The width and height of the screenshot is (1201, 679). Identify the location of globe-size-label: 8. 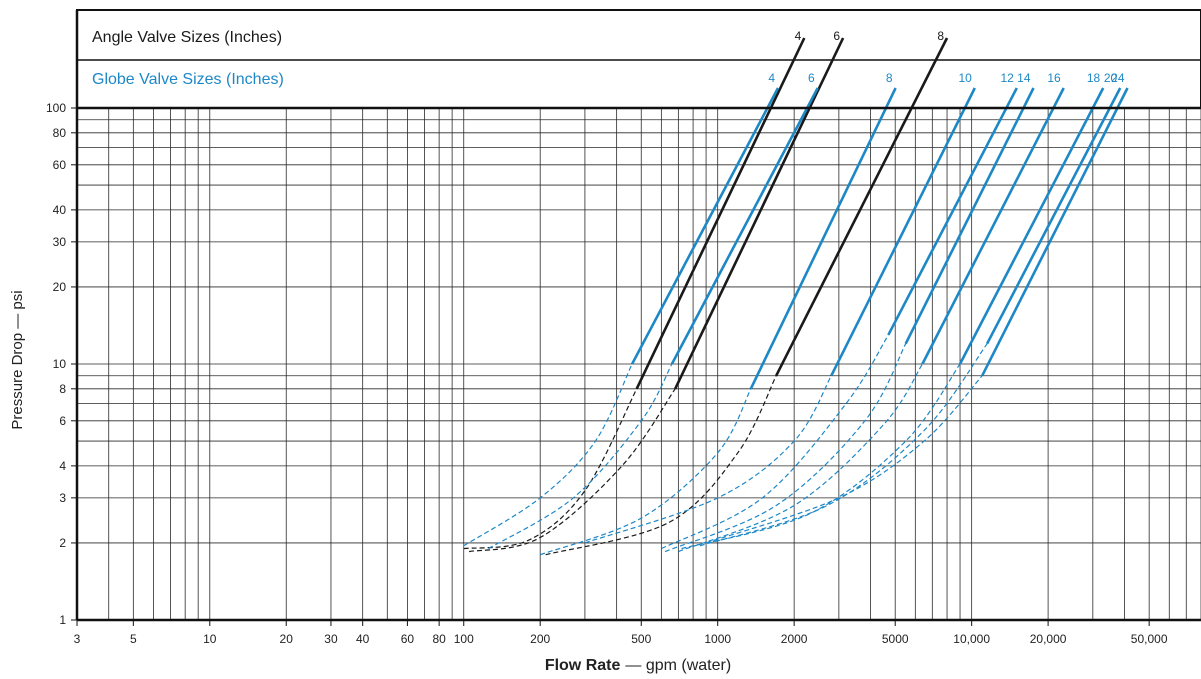
(889, 78).